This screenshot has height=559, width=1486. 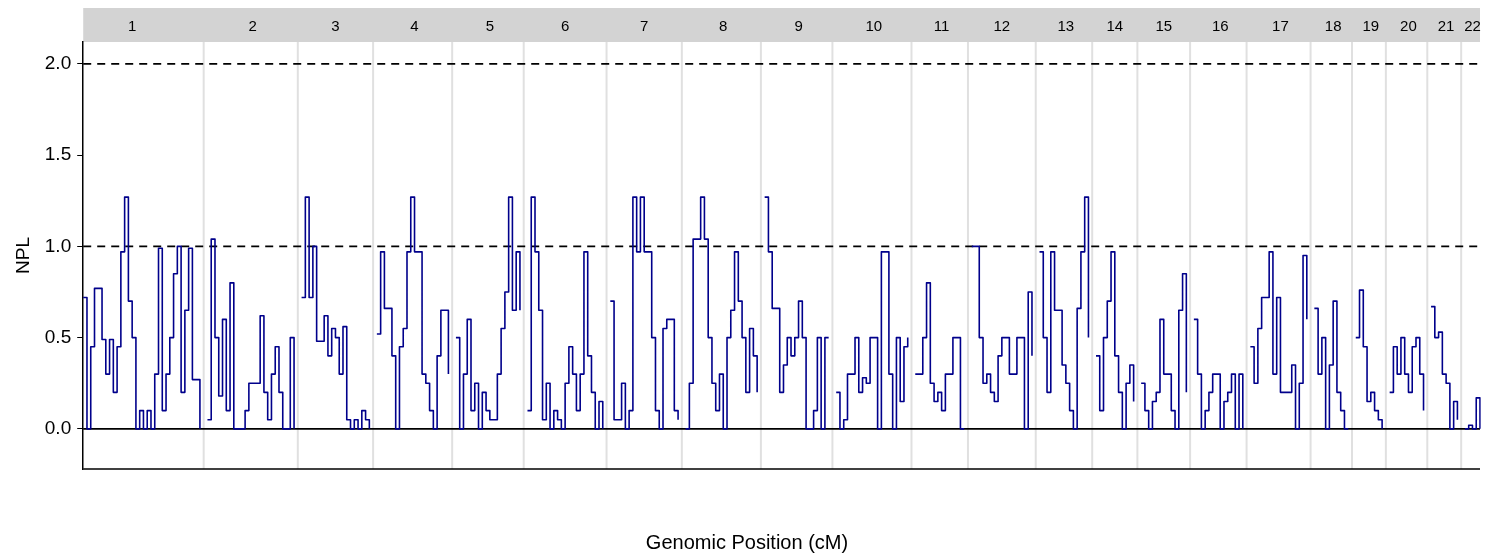 I want to click on x-tick-label: 16, so click(x=1220, y=26).